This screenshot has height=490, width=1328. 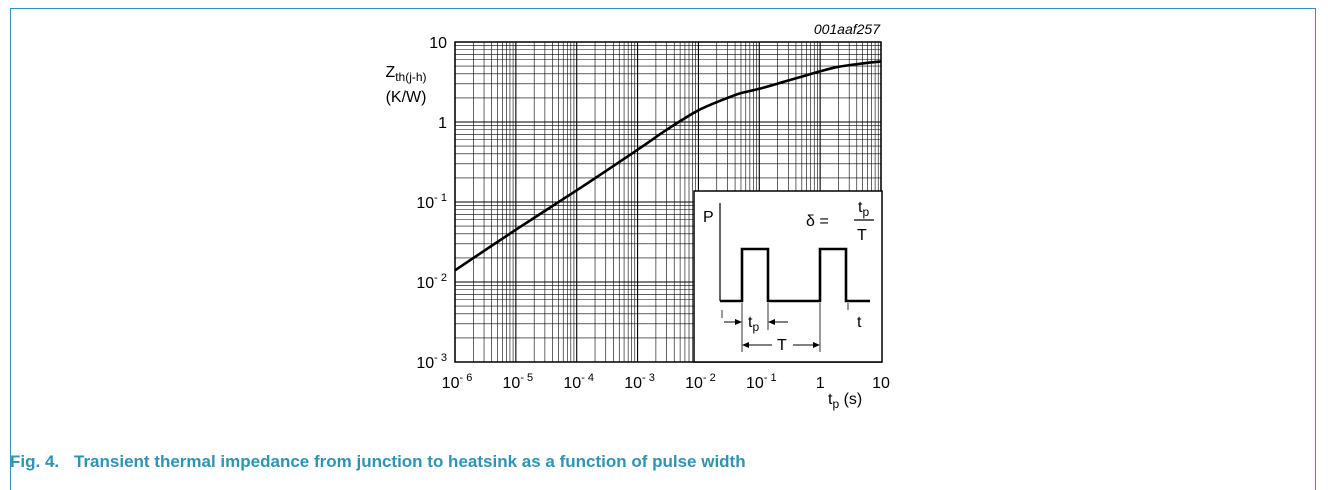 What do you see at coordinates (518, 382) in the screenshot?
I see `x-tick-label: 10- 5` at bounding box center [518, 382].